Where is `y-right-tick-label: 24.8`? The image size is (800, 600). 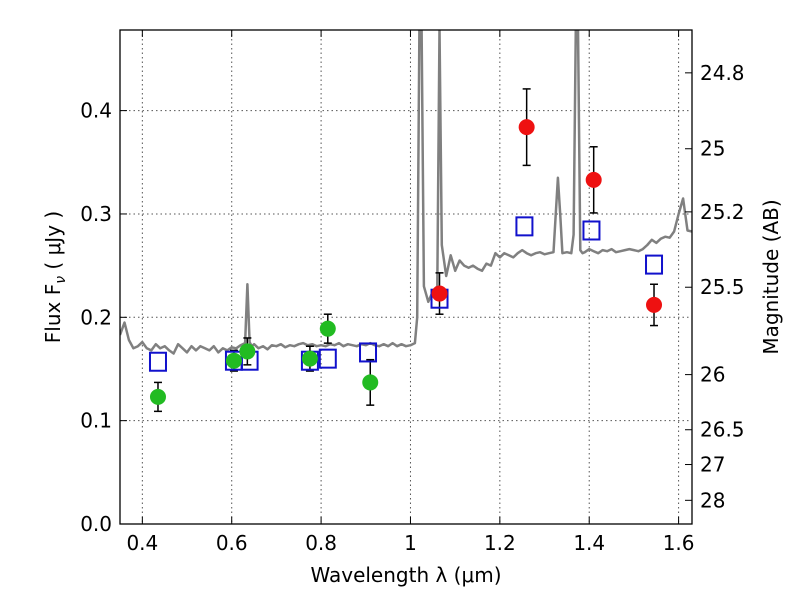 y-right-tick-label: 24.8 is located at coordinates (722, 73).